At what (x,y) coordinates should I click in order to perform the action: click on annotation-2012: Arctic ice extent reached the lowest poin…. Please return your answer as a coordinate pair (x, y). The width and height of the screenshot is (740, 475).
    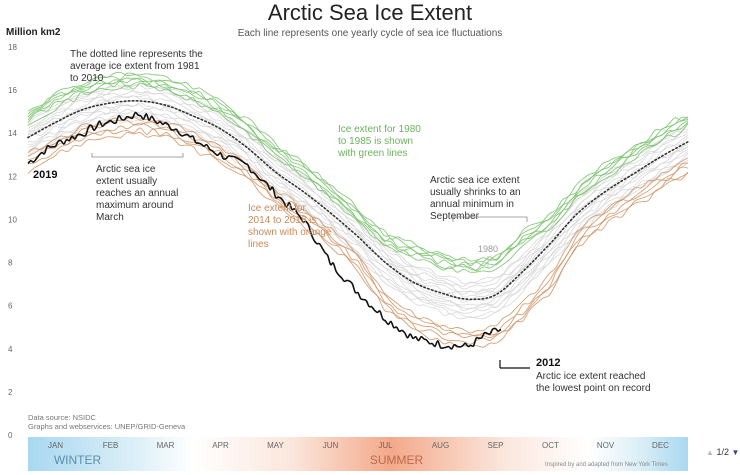
    Looking at the image, I should click on (593, 382).